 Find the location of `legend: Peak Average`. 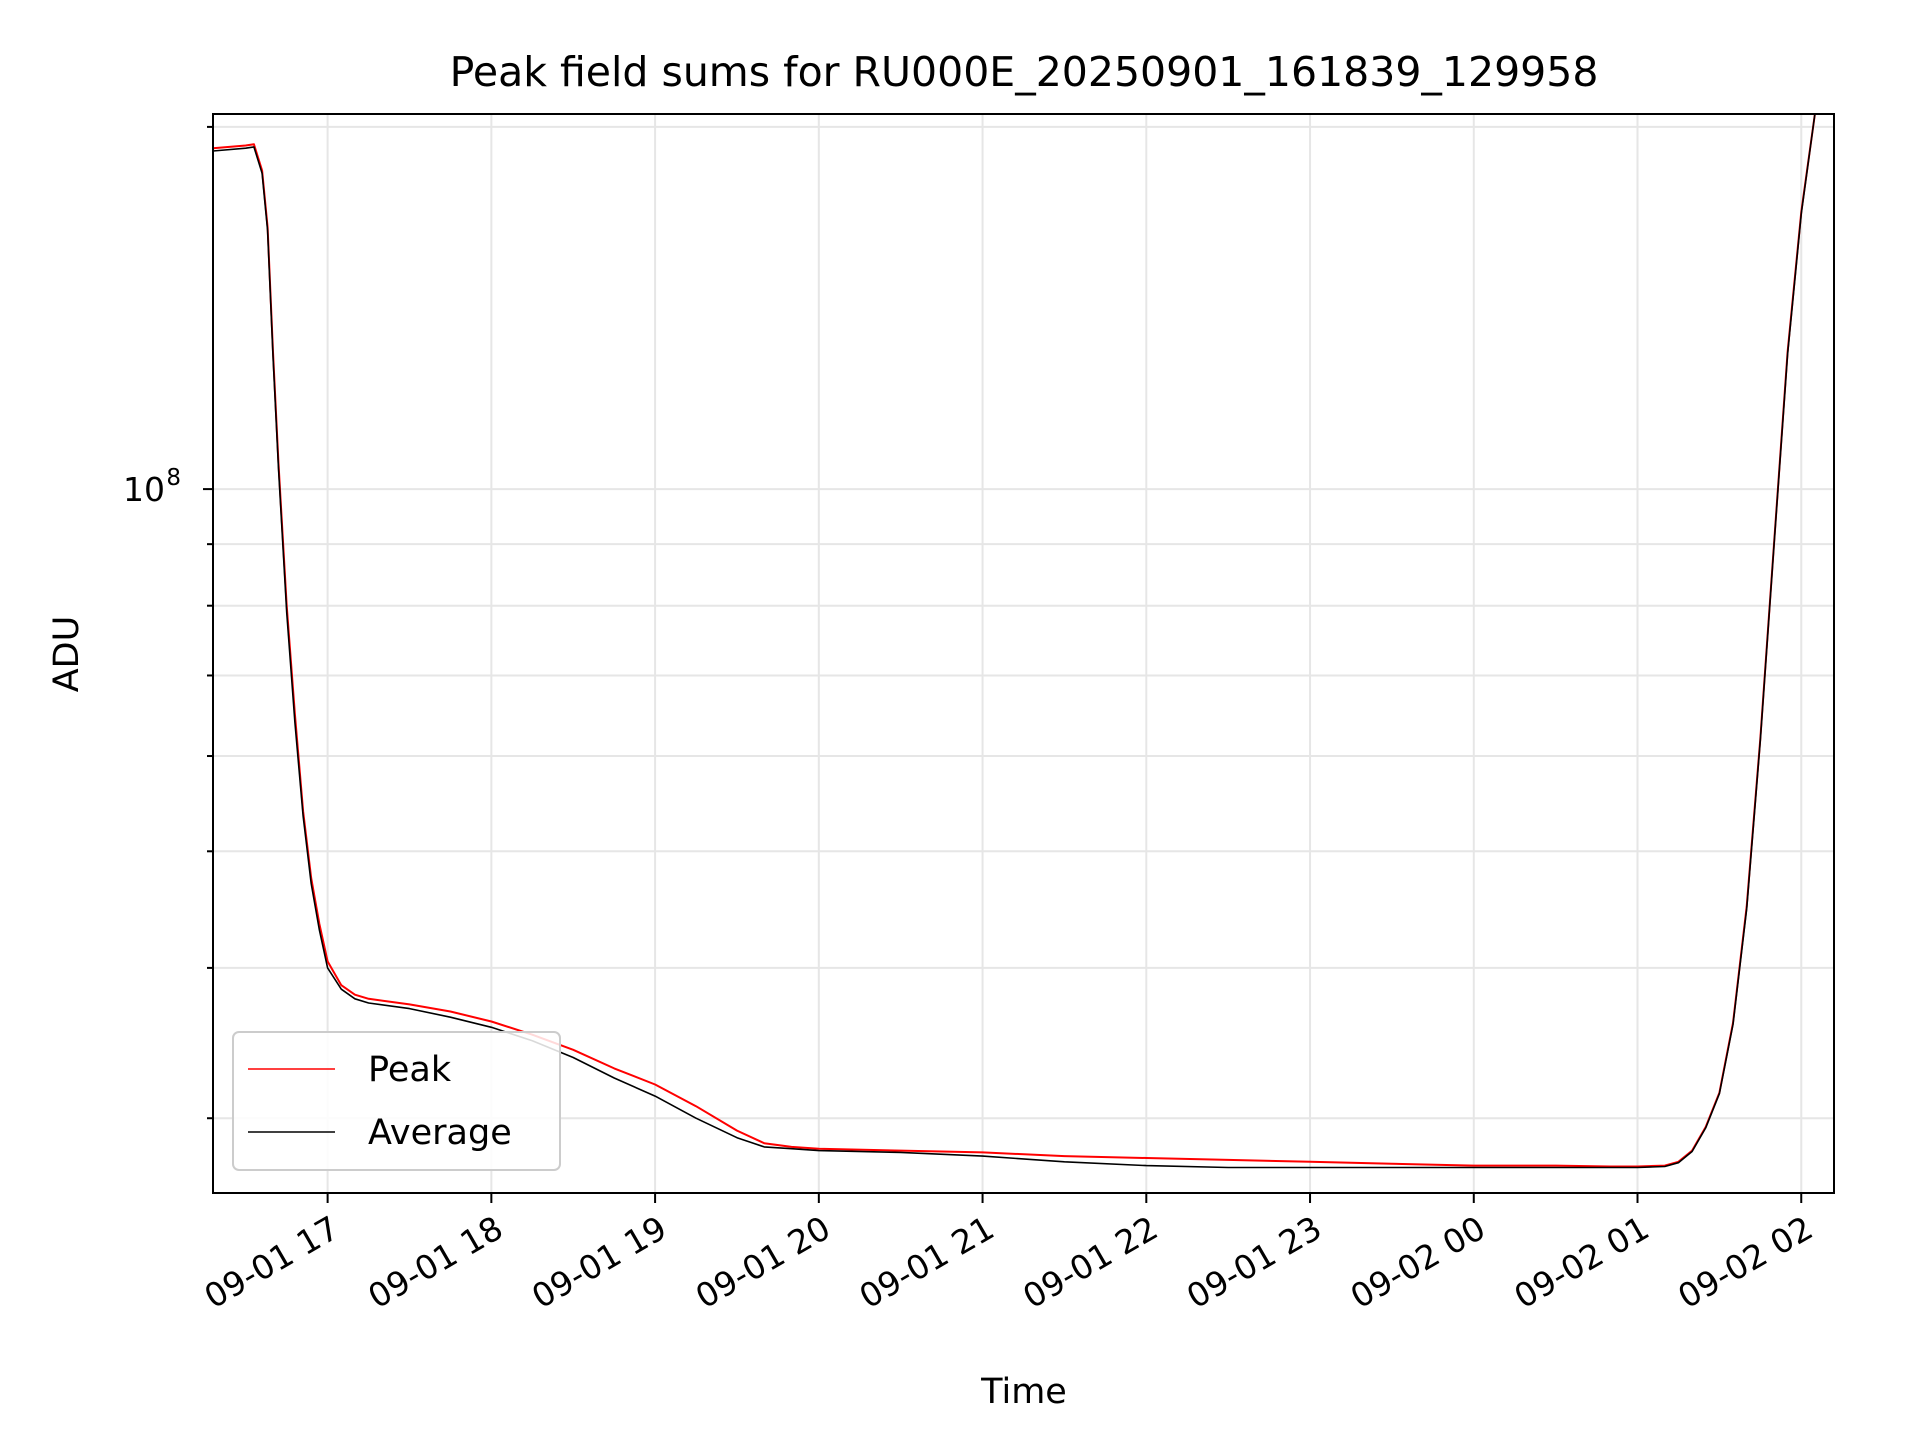

legend: Peak Average is located at coordinates (396, 1101).